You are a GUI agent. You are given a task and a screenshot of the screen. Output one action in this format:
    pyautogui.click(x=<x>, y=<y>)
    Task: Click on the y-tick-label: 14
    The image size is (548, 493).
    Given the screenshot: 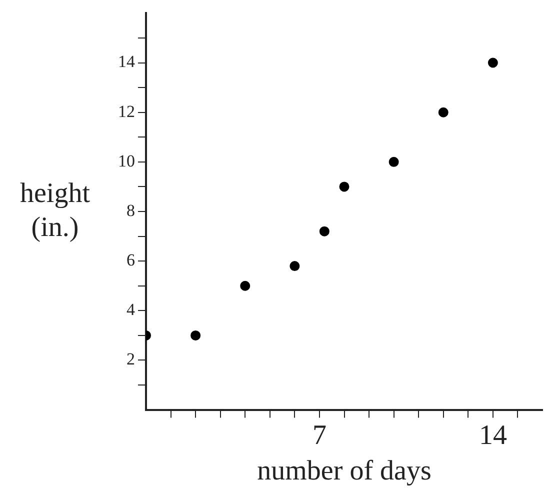 What is the action you would take?
    pyautogui.click(x=127, y=62)
    